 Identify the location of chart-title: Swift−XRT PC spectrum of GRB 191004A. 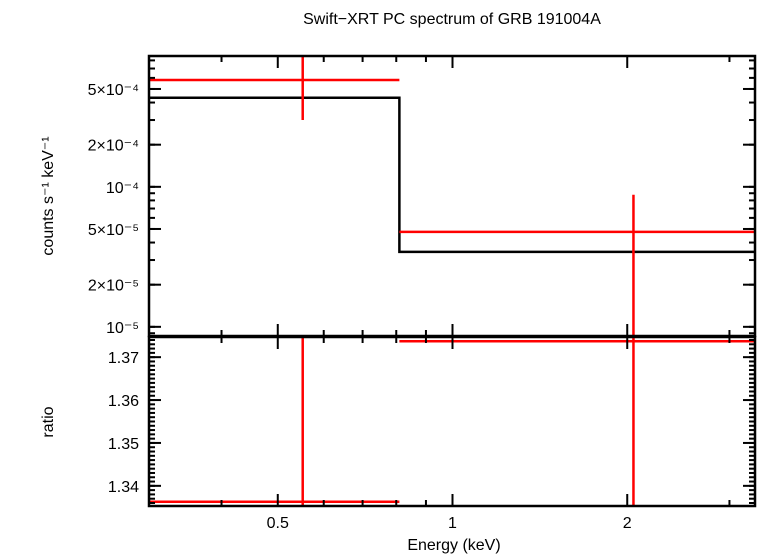
(452, 19).